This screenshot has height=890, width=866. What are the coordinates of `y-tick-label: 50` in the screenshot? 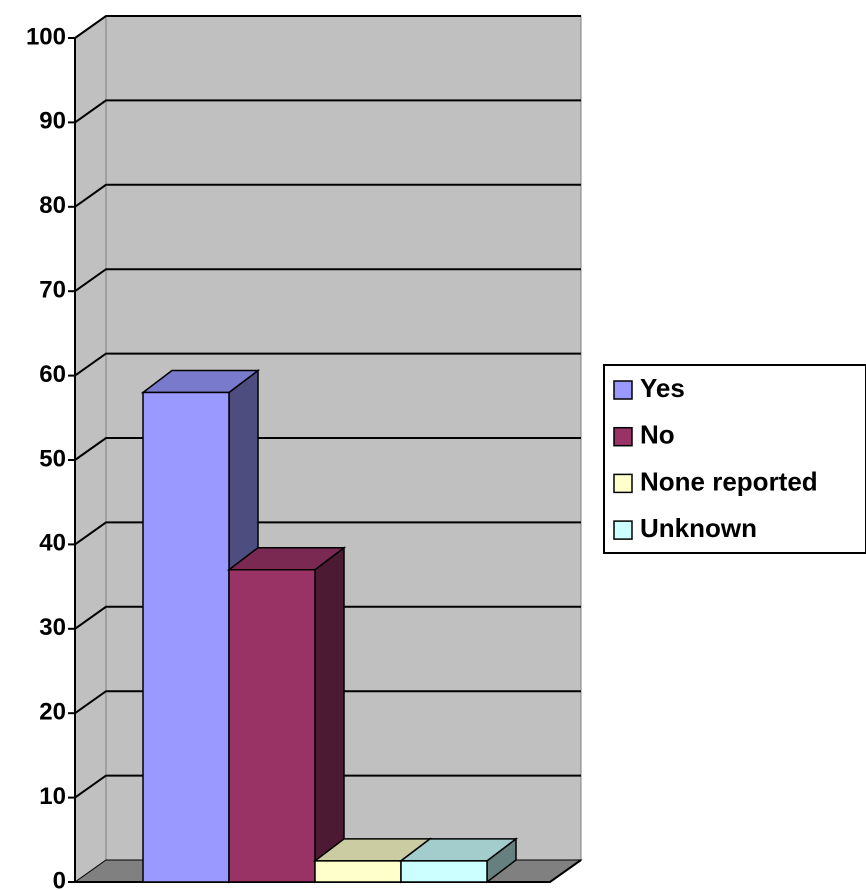 It's located at (52, 458).